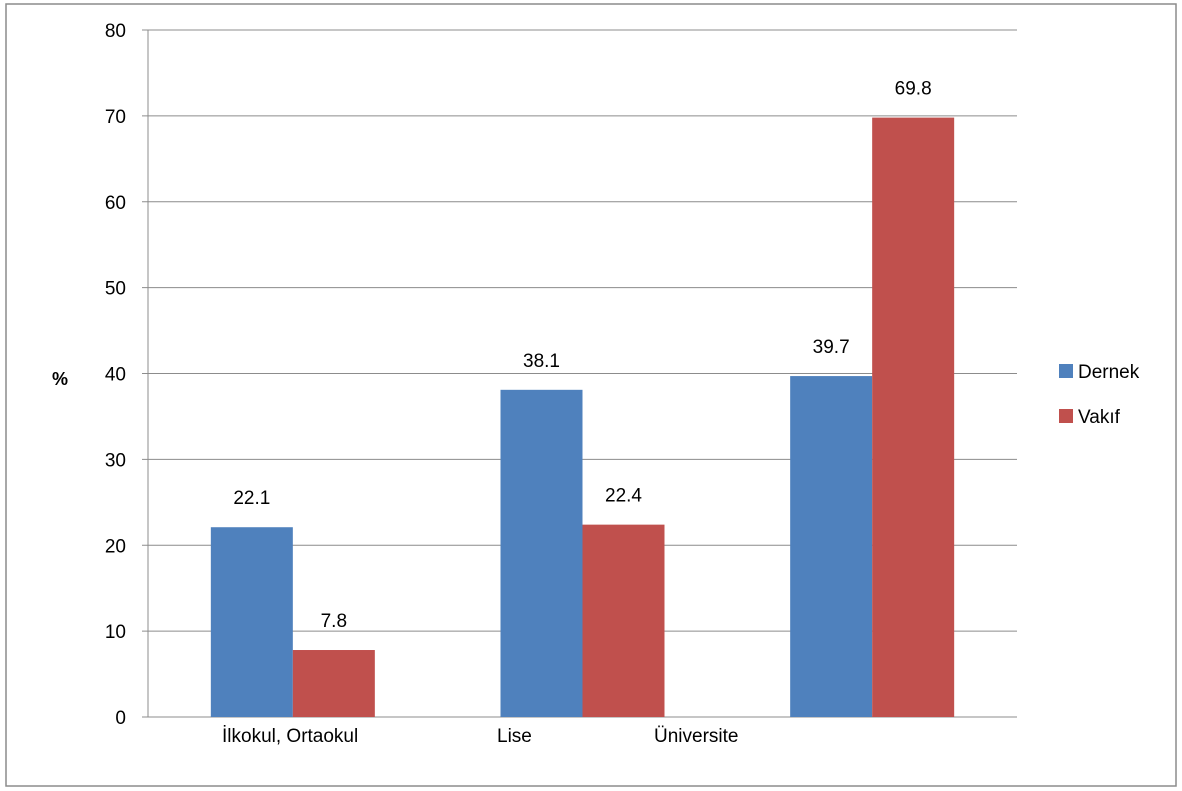  Describe the element at coordinates (1066, 371) in the screenshot. I see `legend-swatch-dernek` at that location.